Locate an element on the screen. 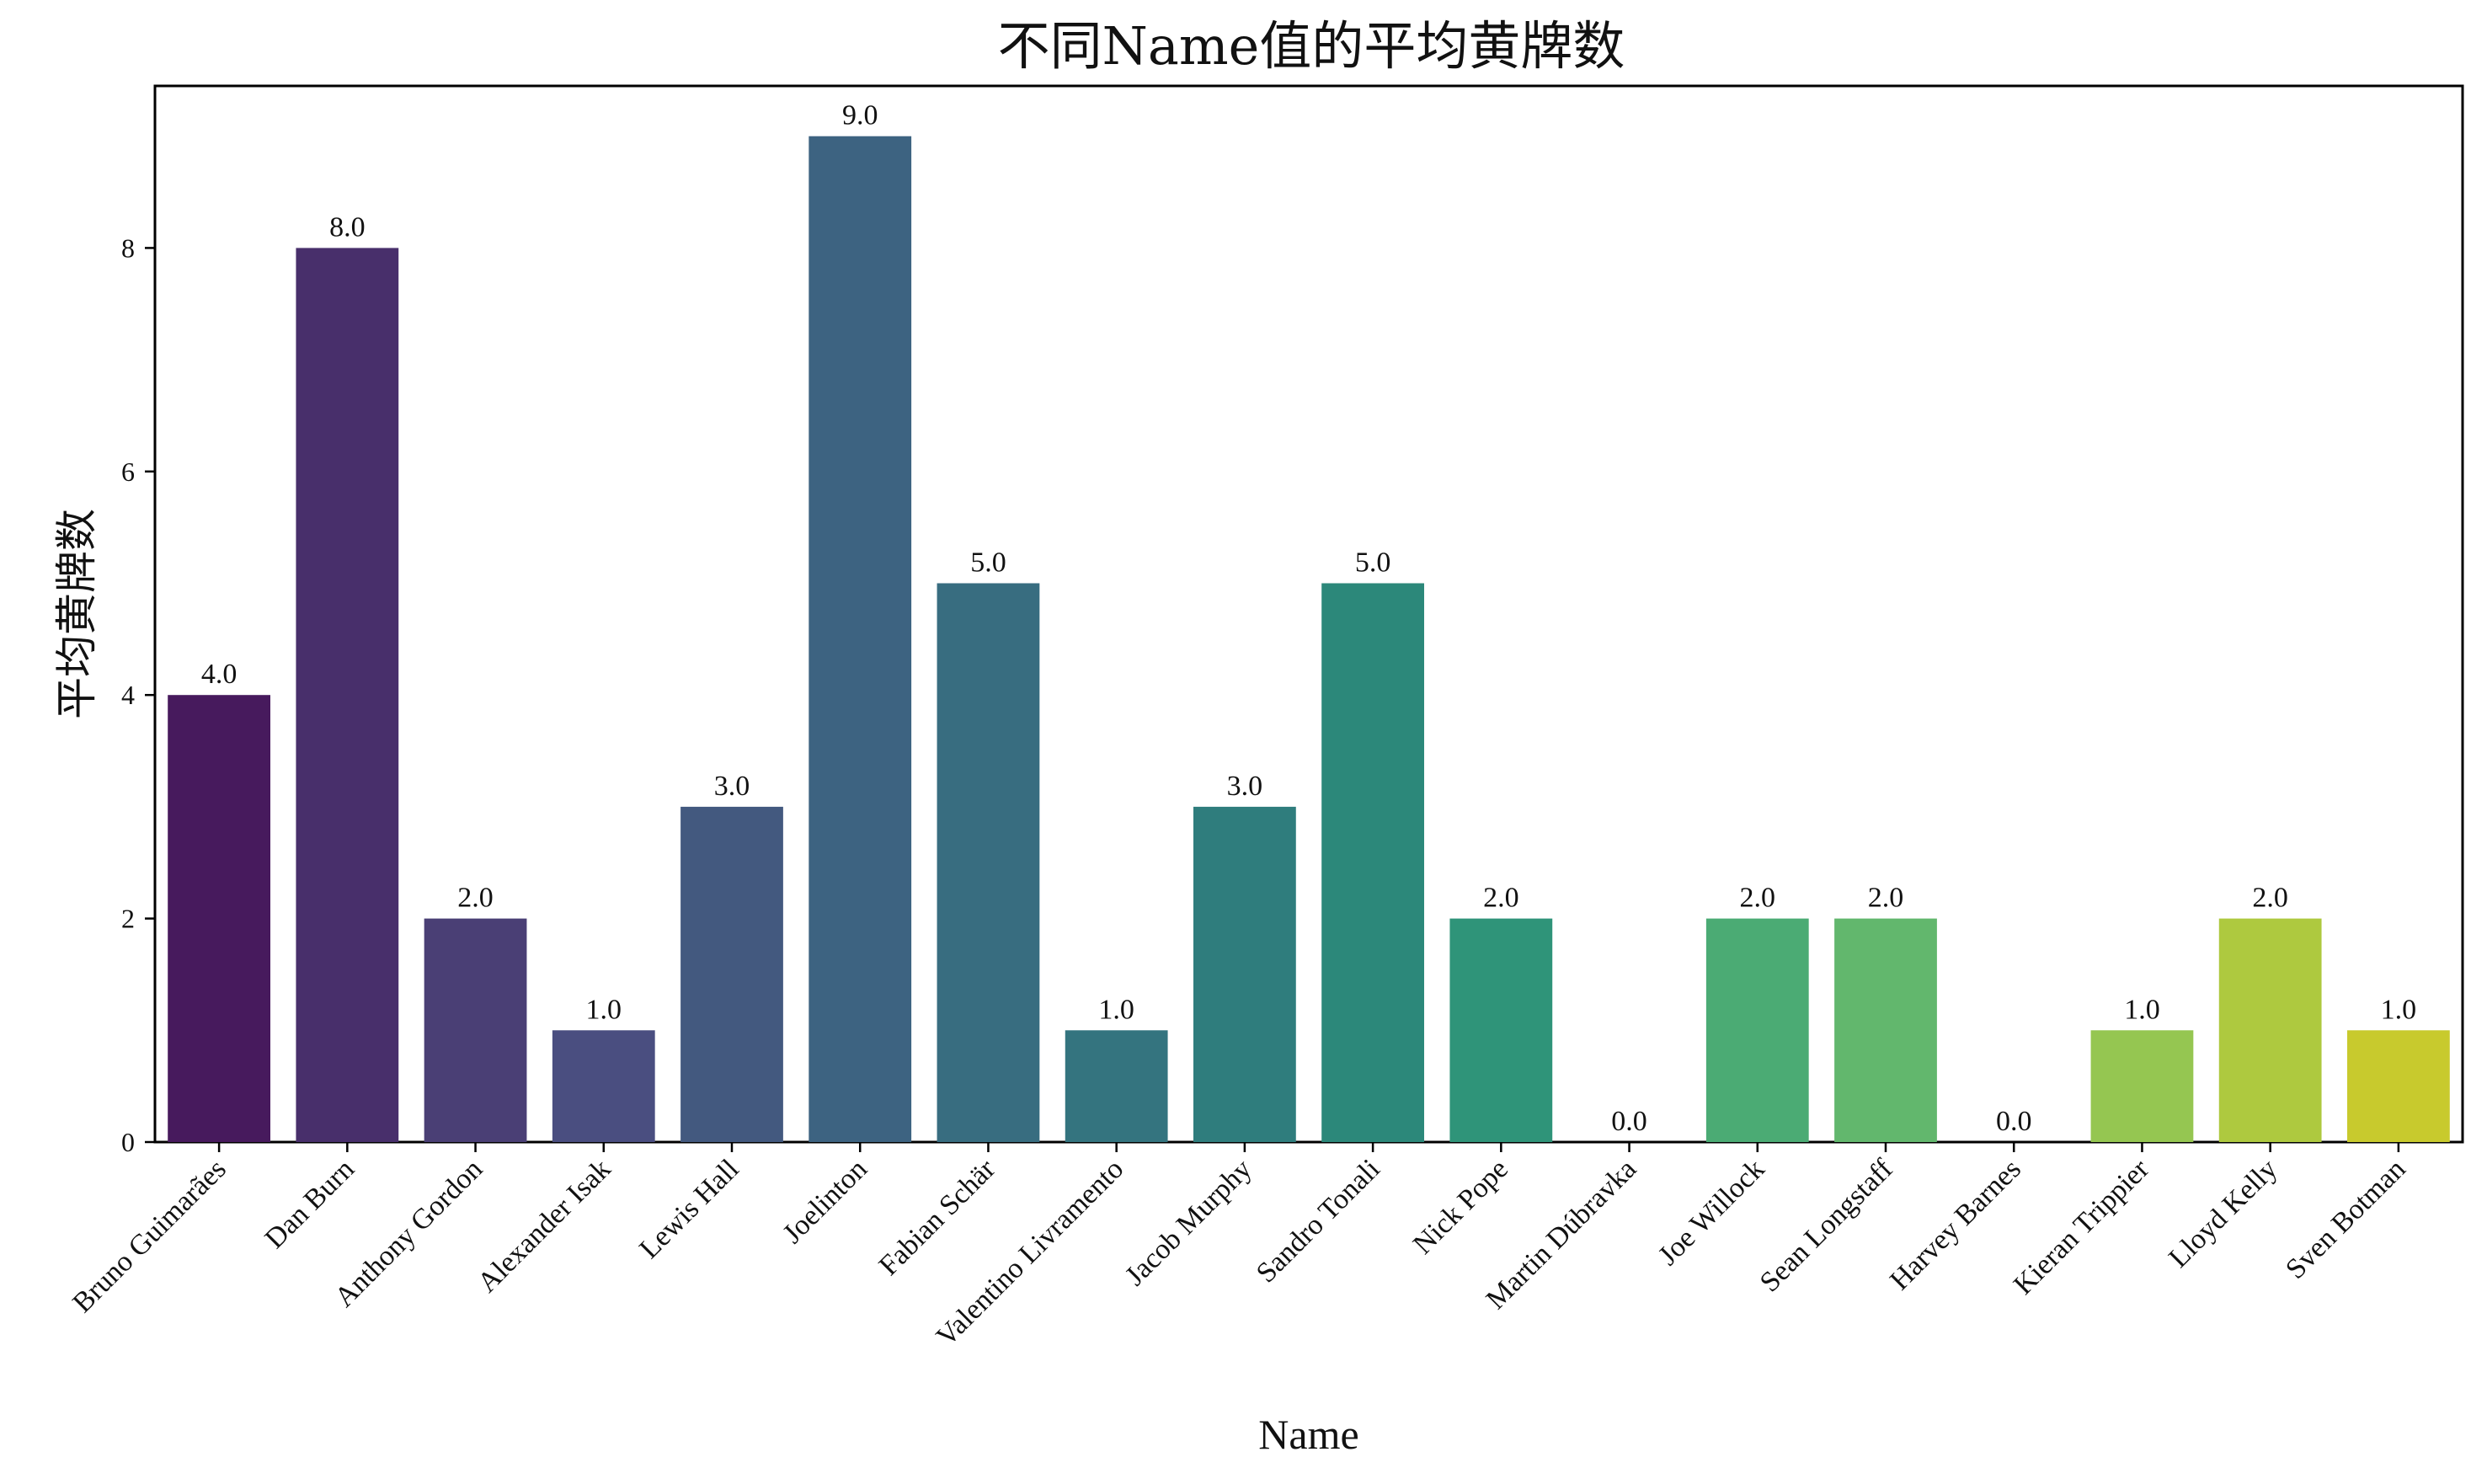 Image resolution: width=2487 pixels, height=1484 pixels. x-axis-label: Name is located at coordinates (1308, 1435).